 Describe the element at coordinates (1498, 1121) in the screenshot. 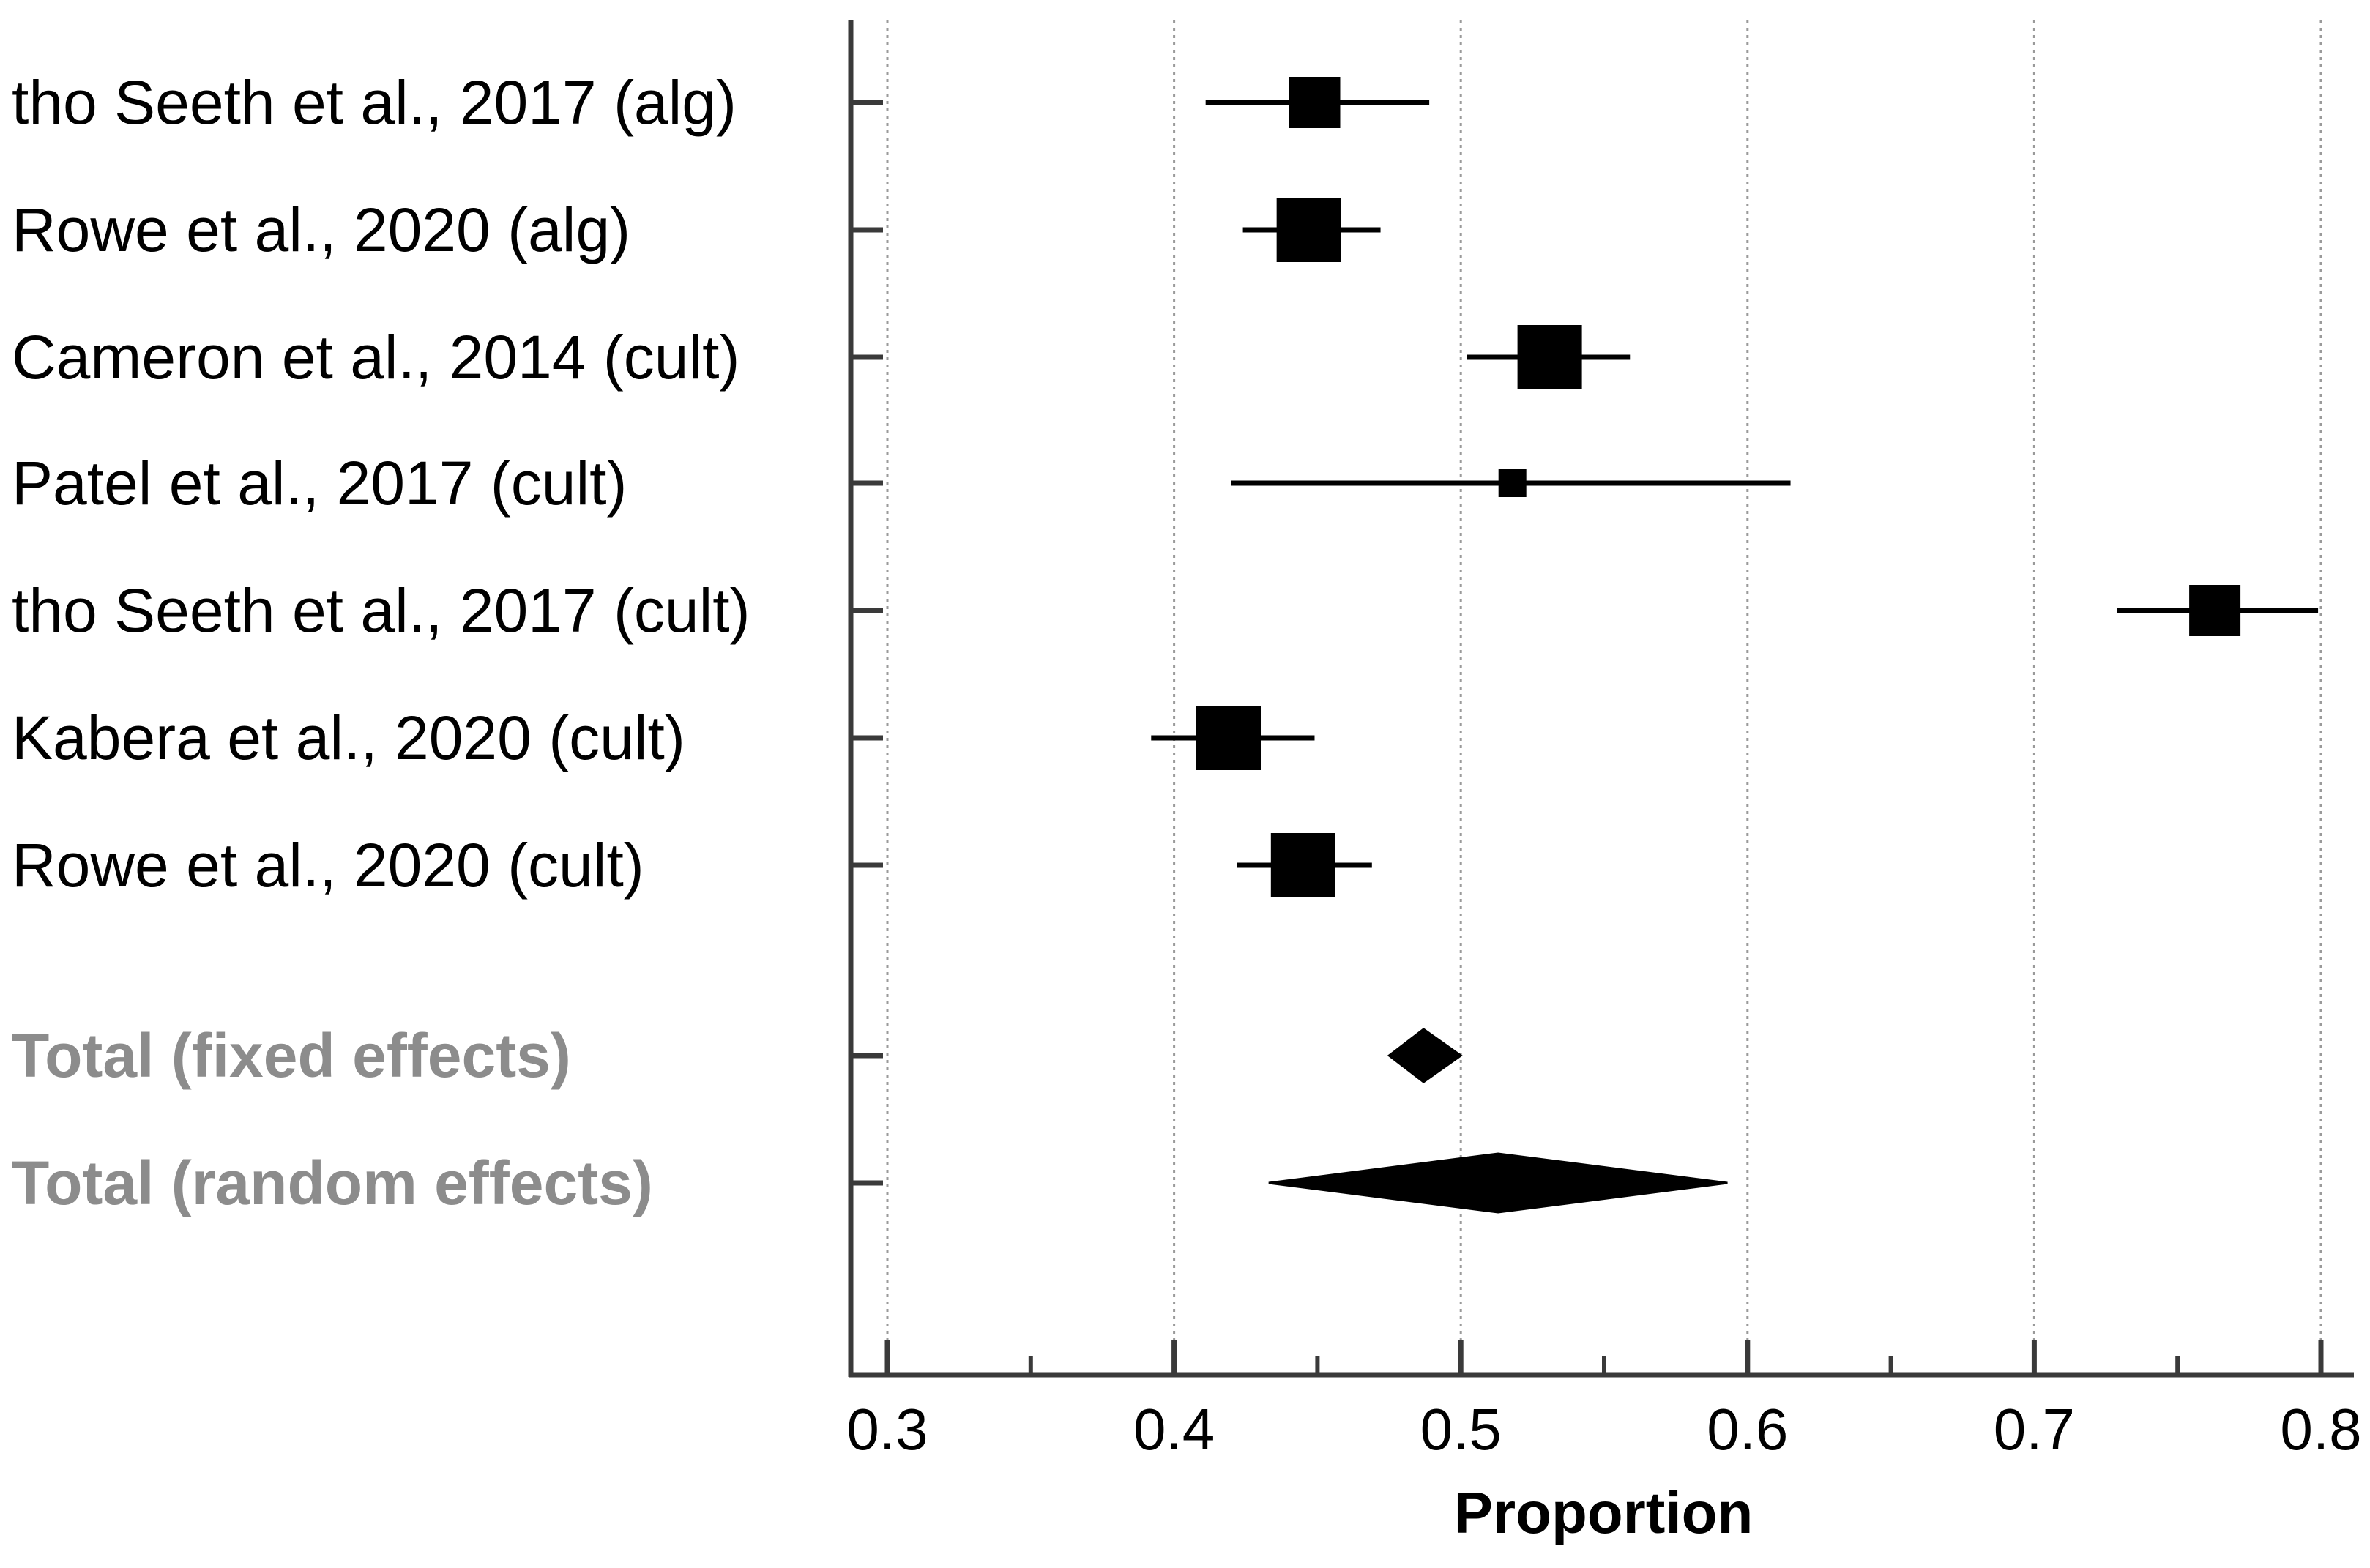

I see `total-marks` at that location.